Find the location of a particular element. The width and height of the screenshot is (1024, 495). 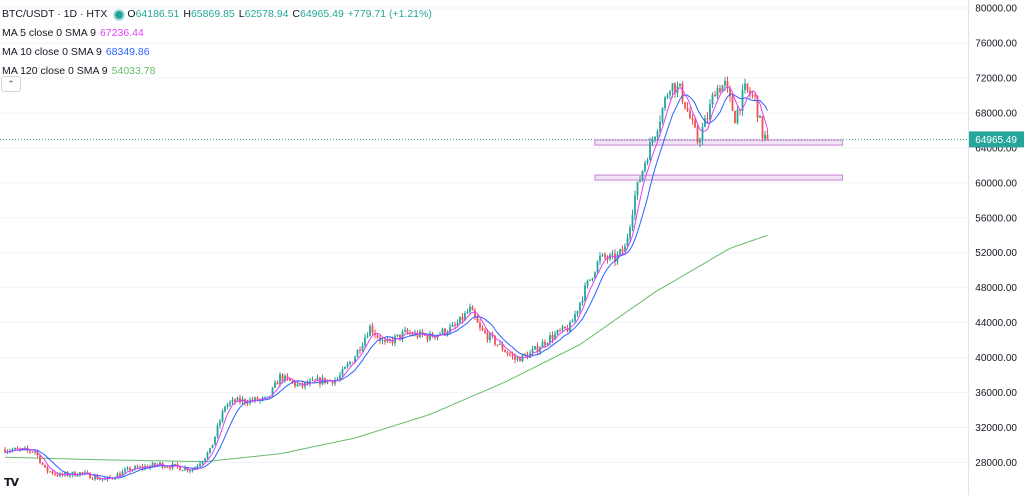

open-label: O is located at coordinates (131, 14).